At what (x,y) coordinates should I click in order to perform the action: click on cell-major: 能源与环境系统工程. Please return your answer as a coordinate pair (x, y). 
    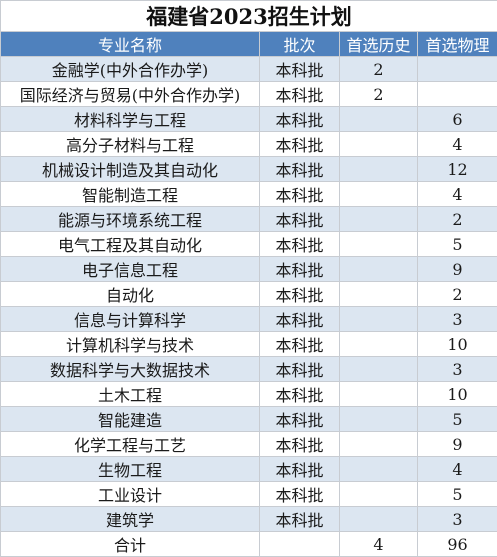
    Looking at the image, I should click on (130, 219).